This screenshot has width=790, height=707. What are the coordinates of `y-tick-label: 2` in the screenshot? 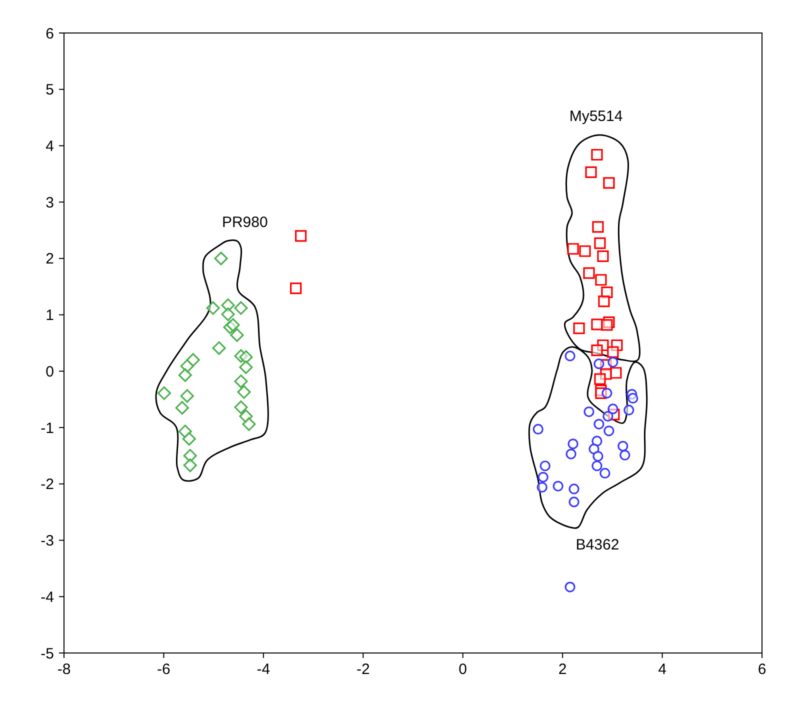 It's located at (50, 259).